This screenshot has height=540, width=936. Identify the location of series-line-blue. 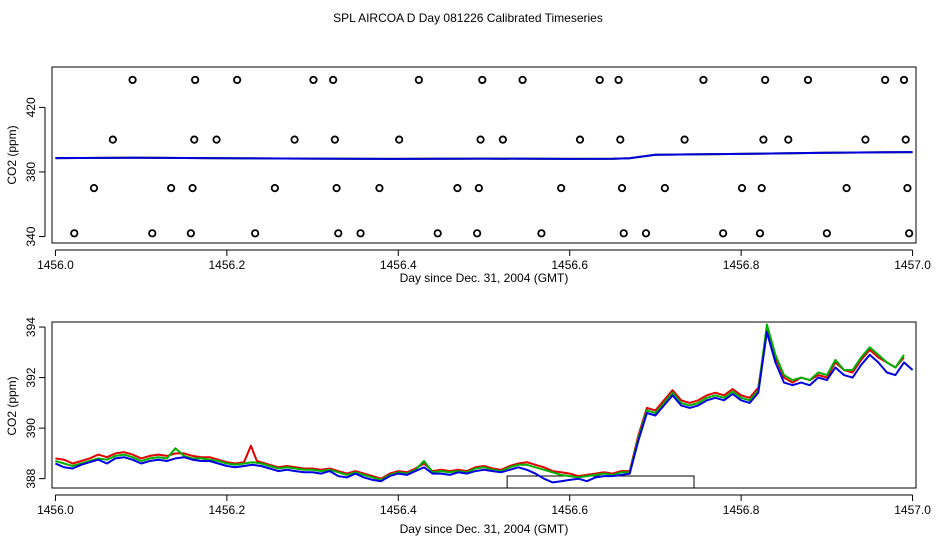
(484, 155).